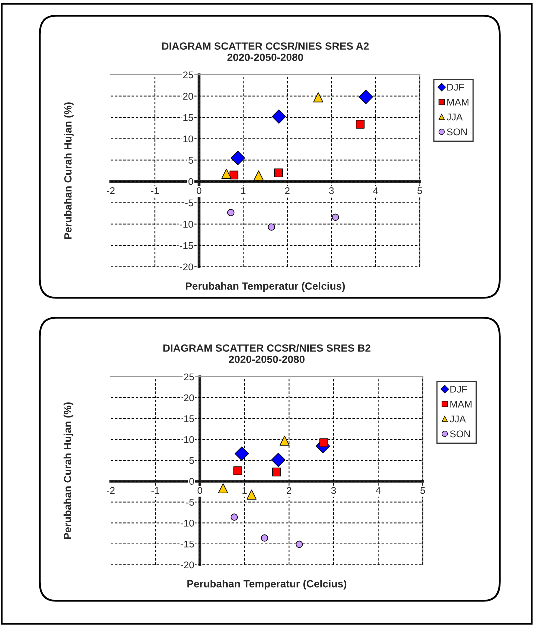 The image size is (535, 626). Describe the element at coordinates (267, 354) in the screenshot. I see `chart-title: DIAGRAM SCATTER CCSR/NIES SRES B2 2020-2050-2080` at that location.